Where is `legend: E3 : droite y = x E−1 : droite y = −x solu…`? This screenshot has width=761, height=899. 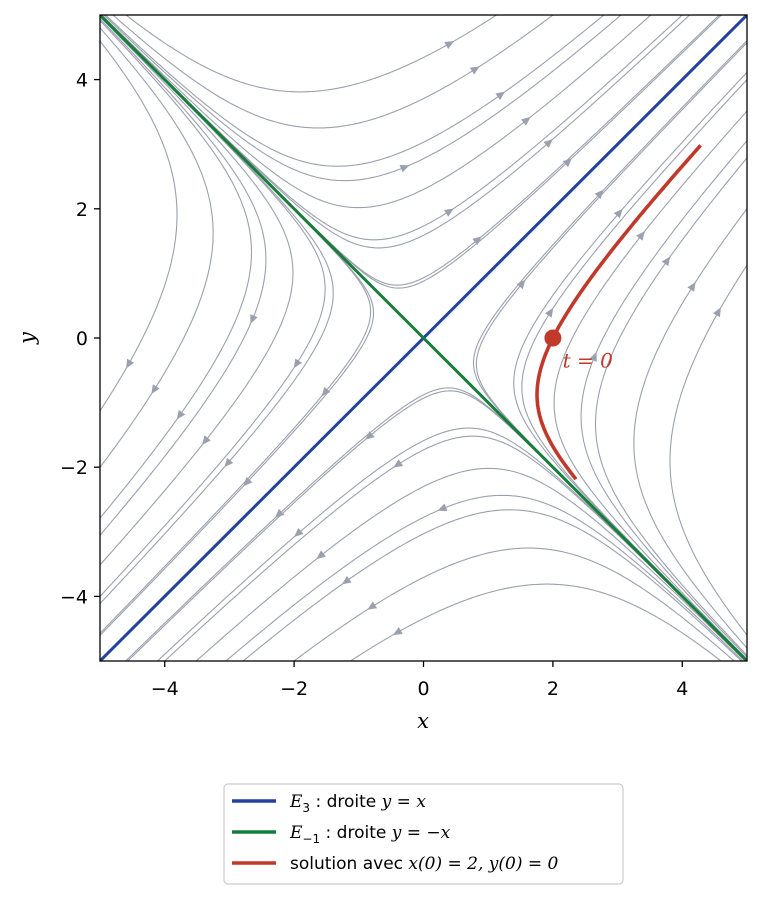 legend: E3 : droite y = x E−1 : droite y = −x solu… is located at coordinates (423, 834).